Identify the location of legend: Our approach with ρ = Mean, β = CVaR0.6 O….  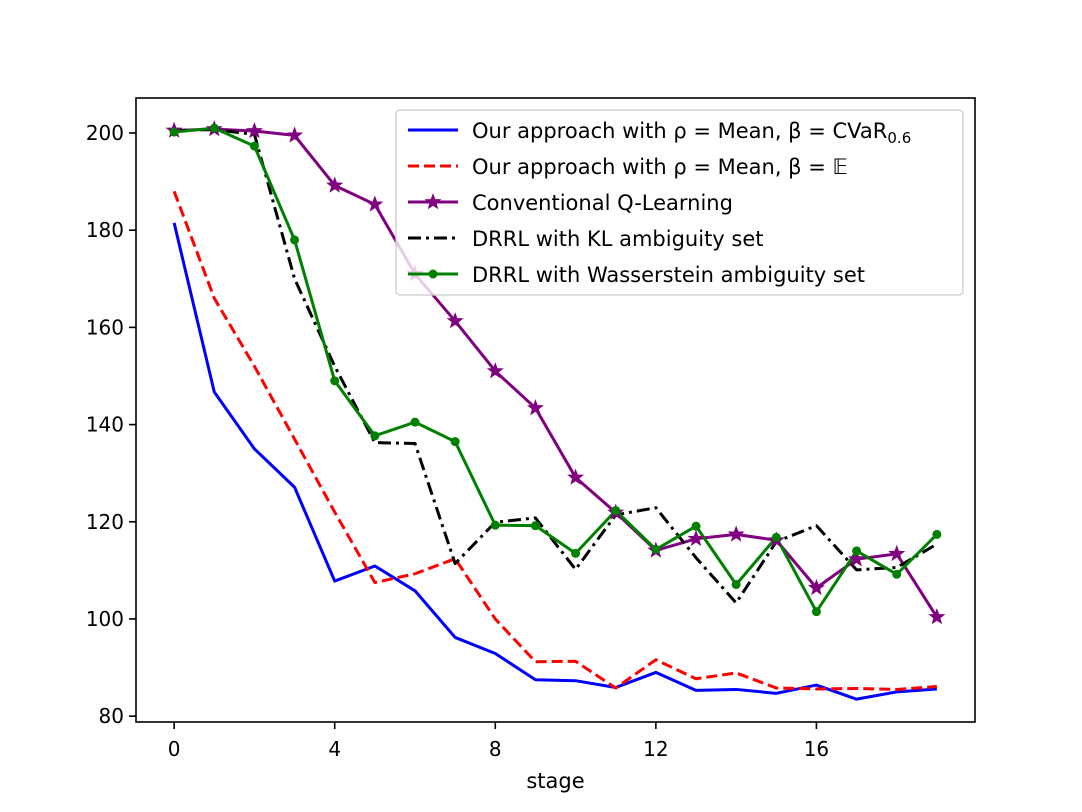
(679, 202).